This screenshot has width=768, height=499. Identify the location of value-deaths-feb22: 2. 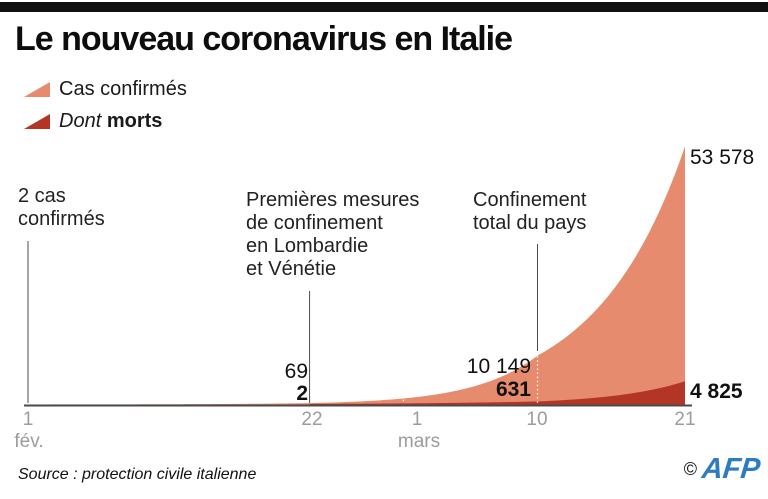
(302, 393).